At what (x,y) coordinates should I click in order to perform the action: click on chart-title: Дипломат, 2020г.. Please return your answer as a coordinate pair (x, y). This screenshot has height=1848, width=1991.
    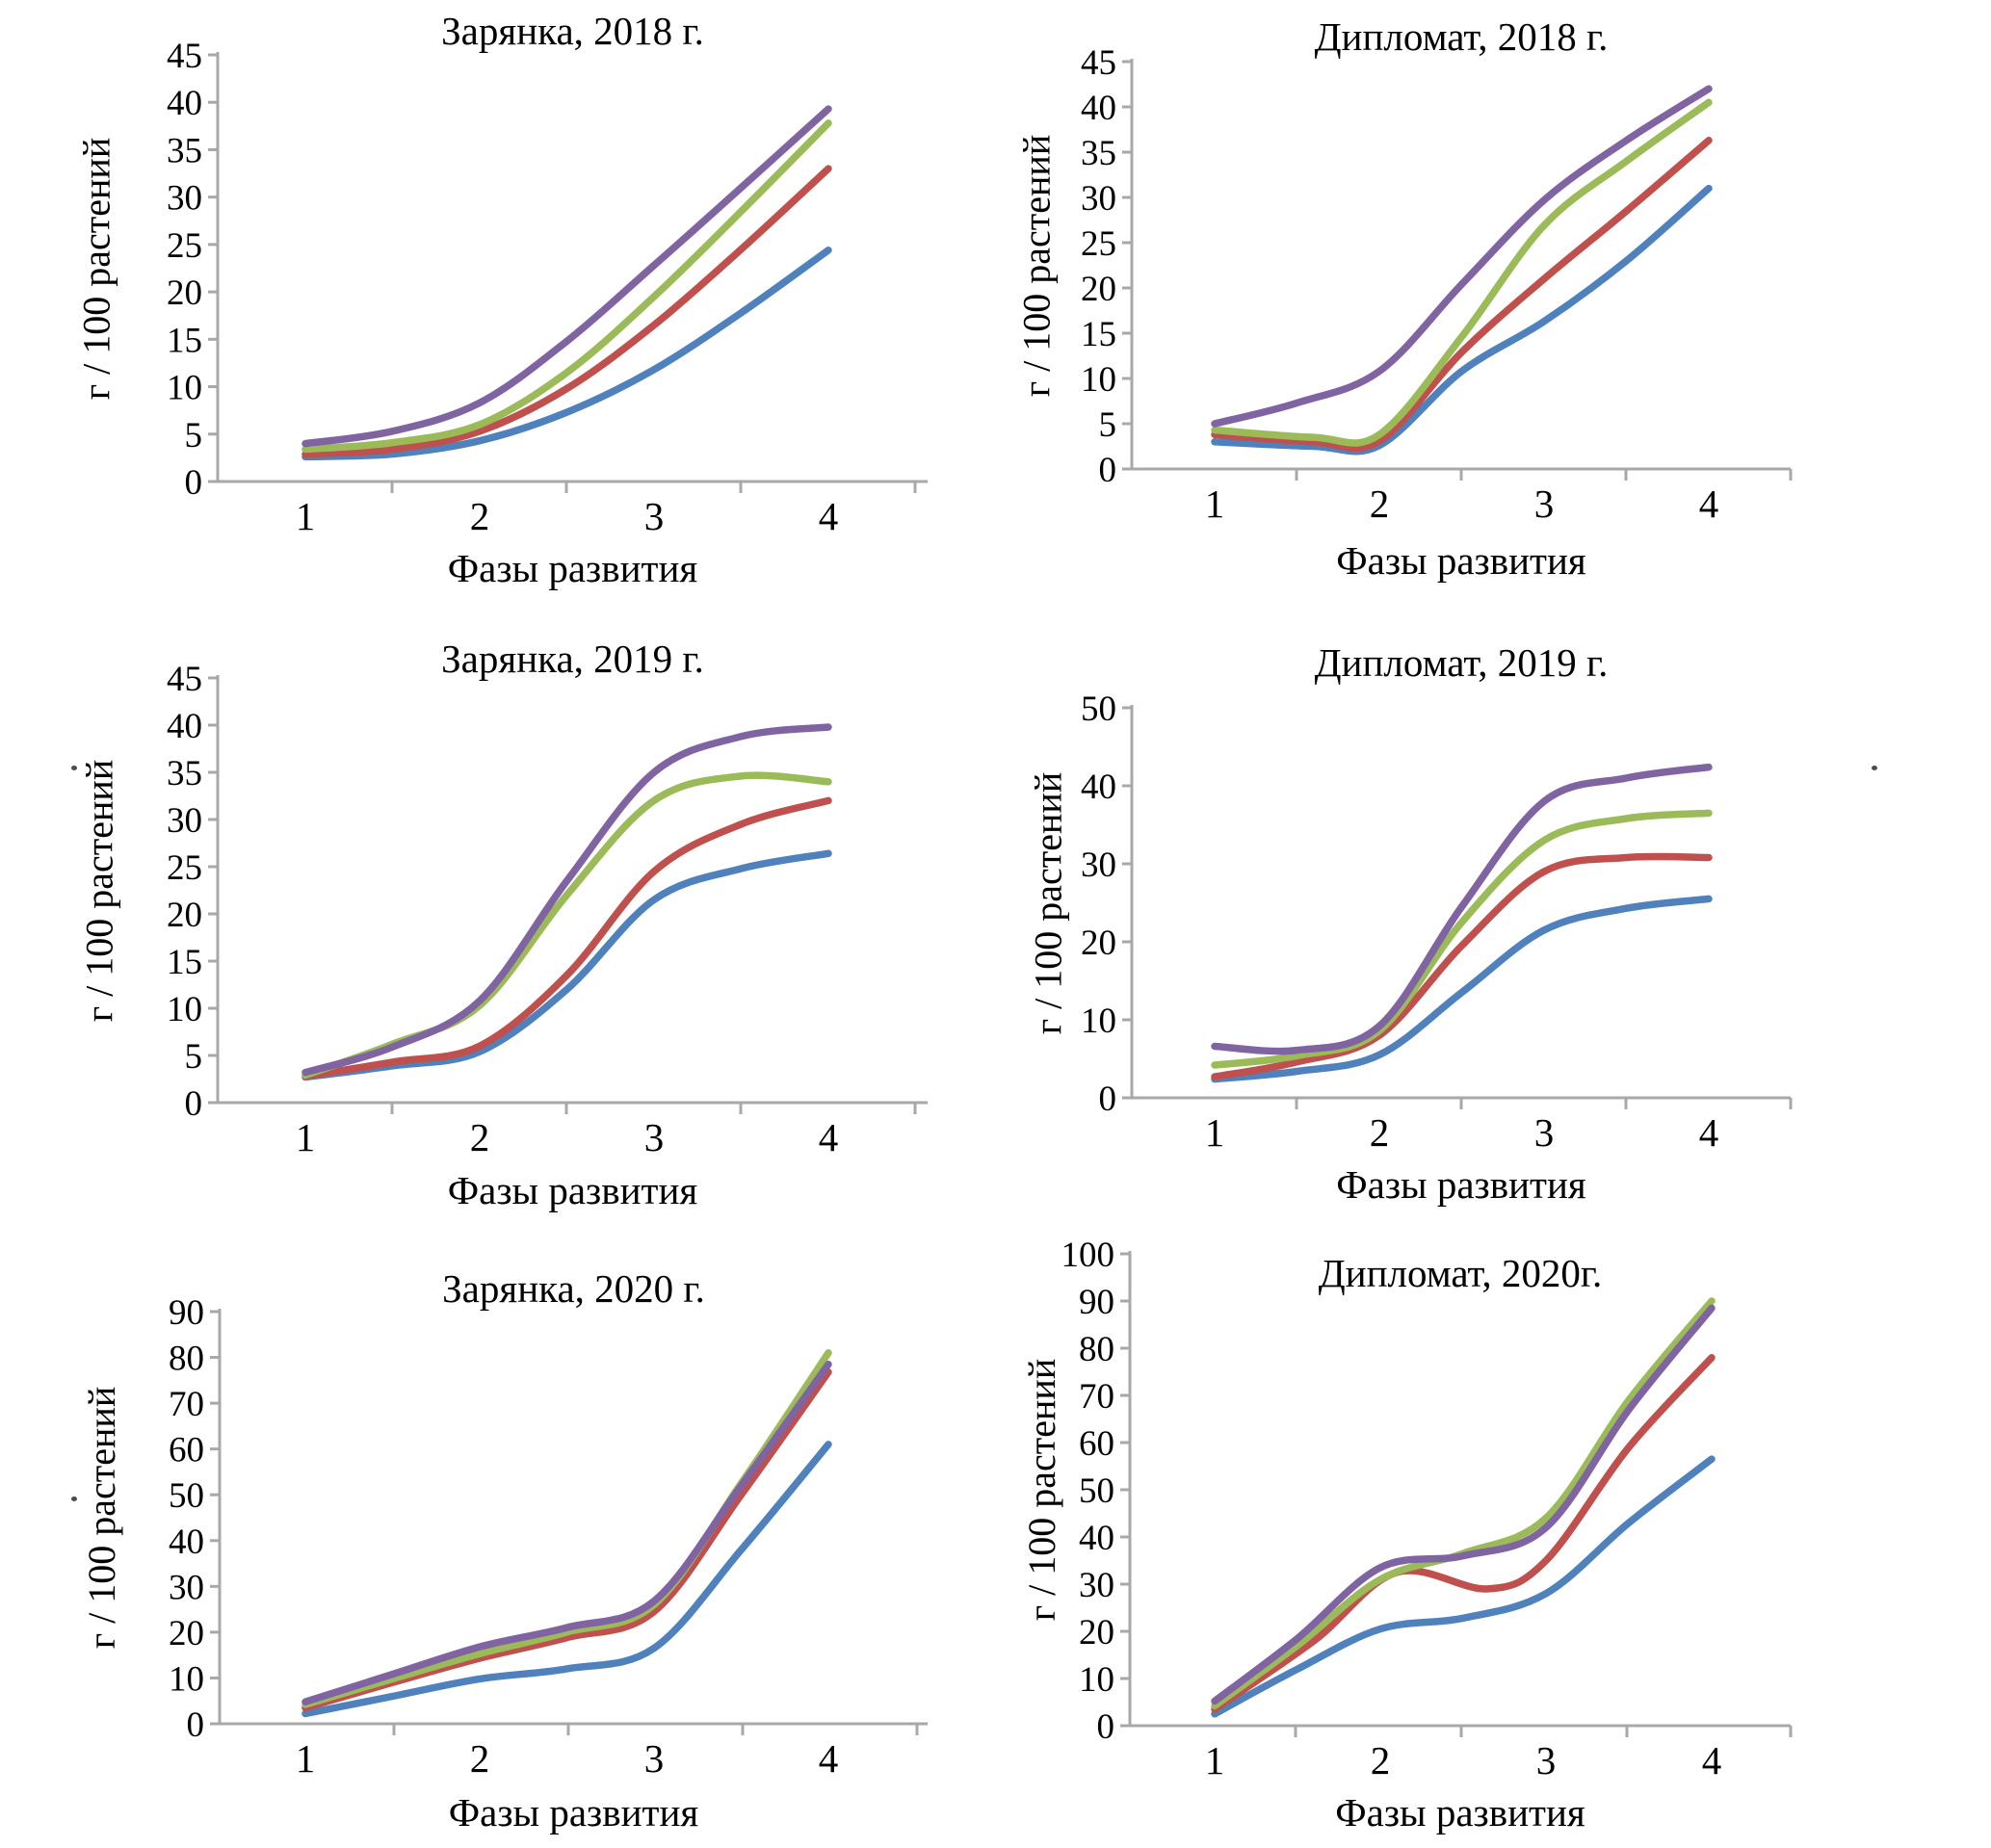
    Looking at the image, I should click on (1460, 1273).